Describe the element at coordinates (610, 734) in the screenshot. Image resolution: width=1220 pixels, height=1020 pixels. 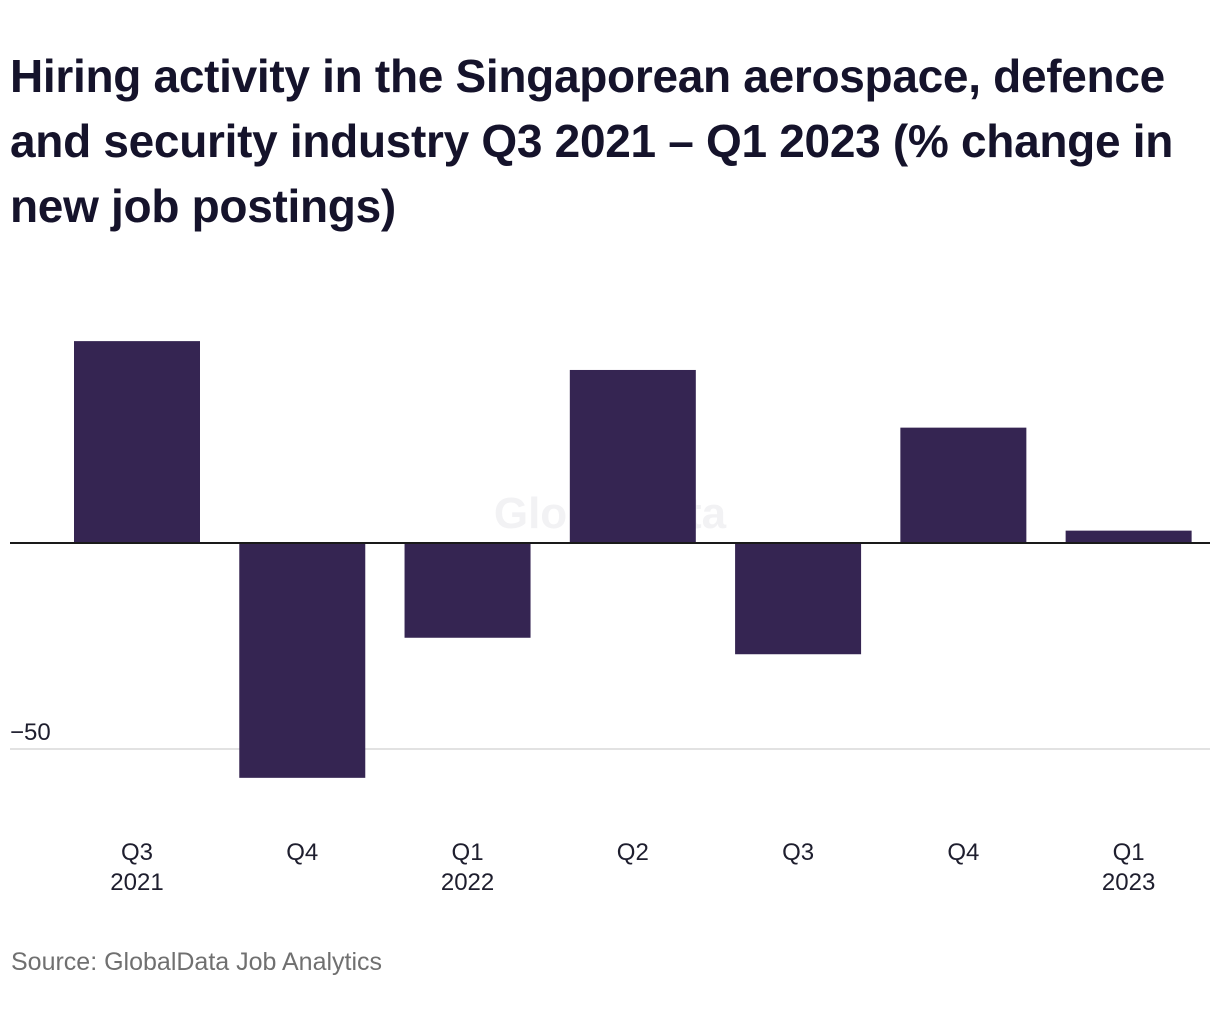
I see `gridlines: −50` at that location.